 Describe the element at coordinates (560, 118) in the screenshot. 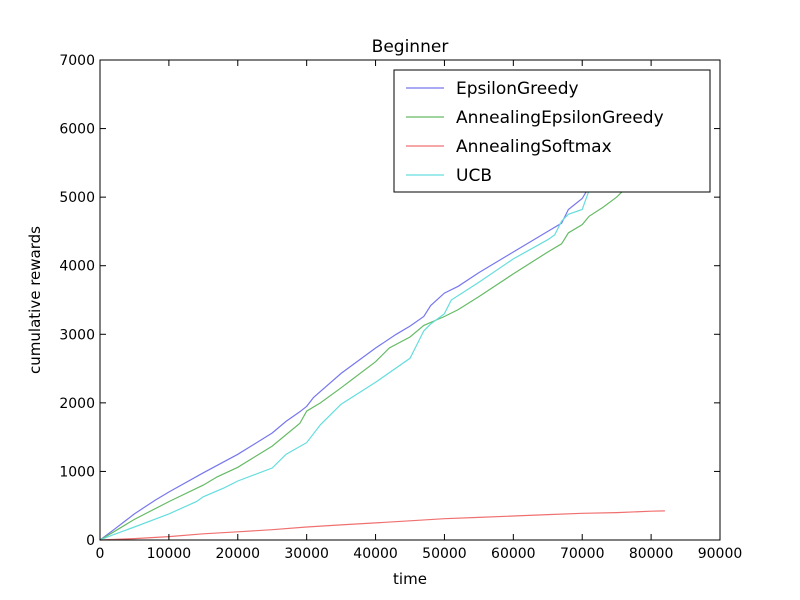

I see `legend-label-1: AnnealingEpsilonGreedy` at that location.